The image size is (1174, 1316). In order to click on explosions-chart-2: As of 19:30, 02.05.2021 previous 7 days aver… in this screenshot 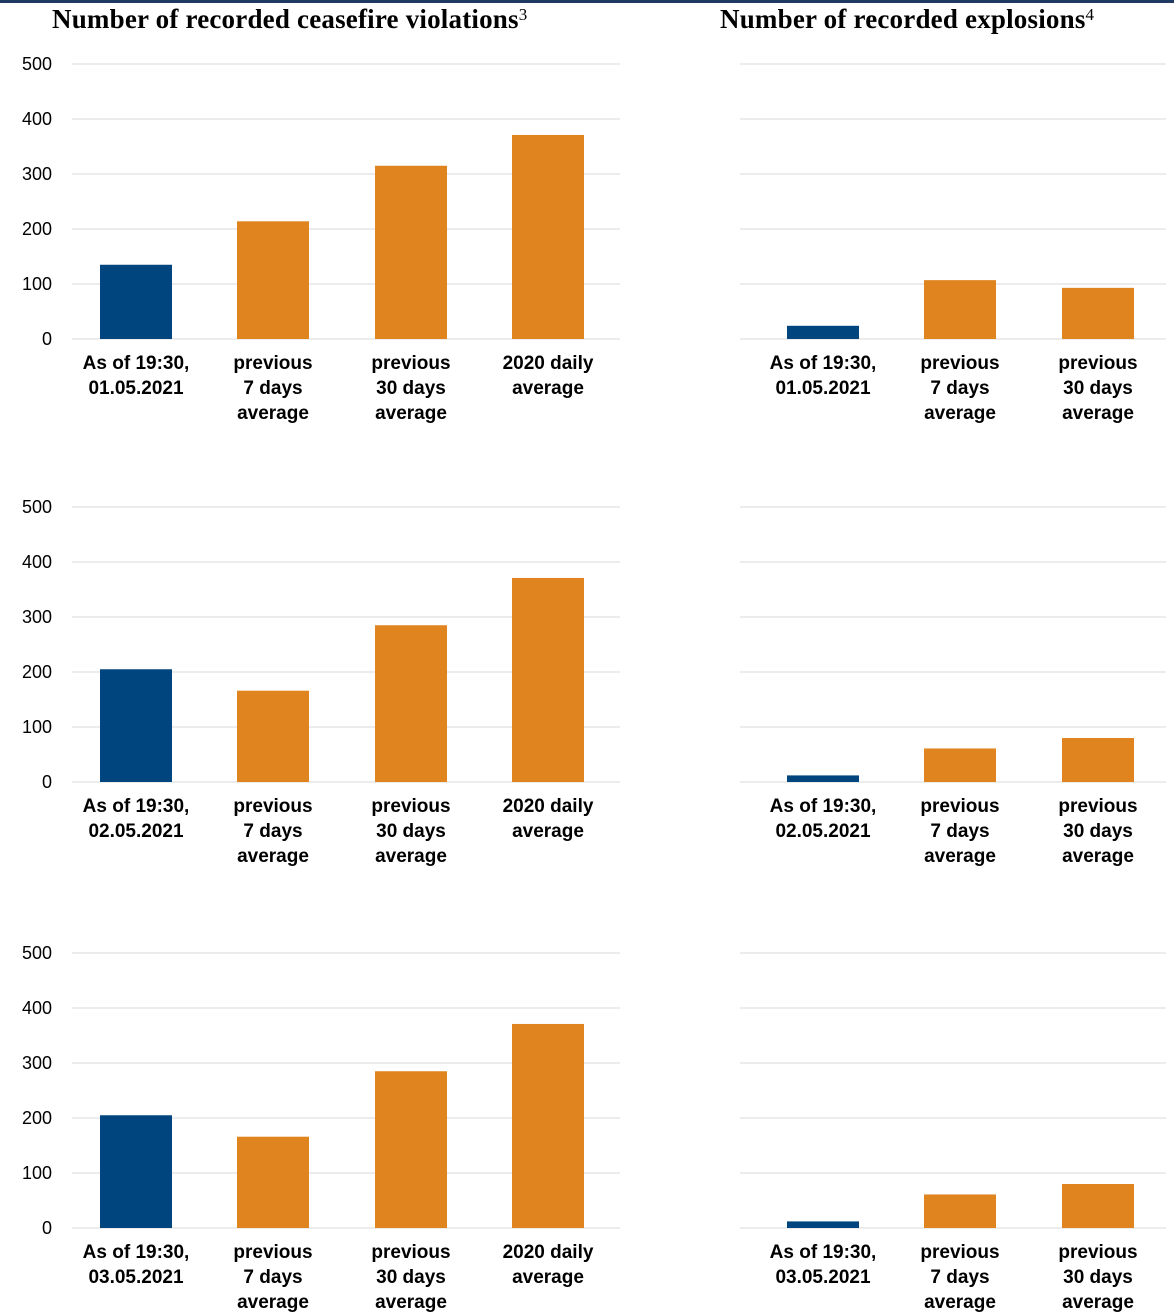, I will do `click(953, 686)`.